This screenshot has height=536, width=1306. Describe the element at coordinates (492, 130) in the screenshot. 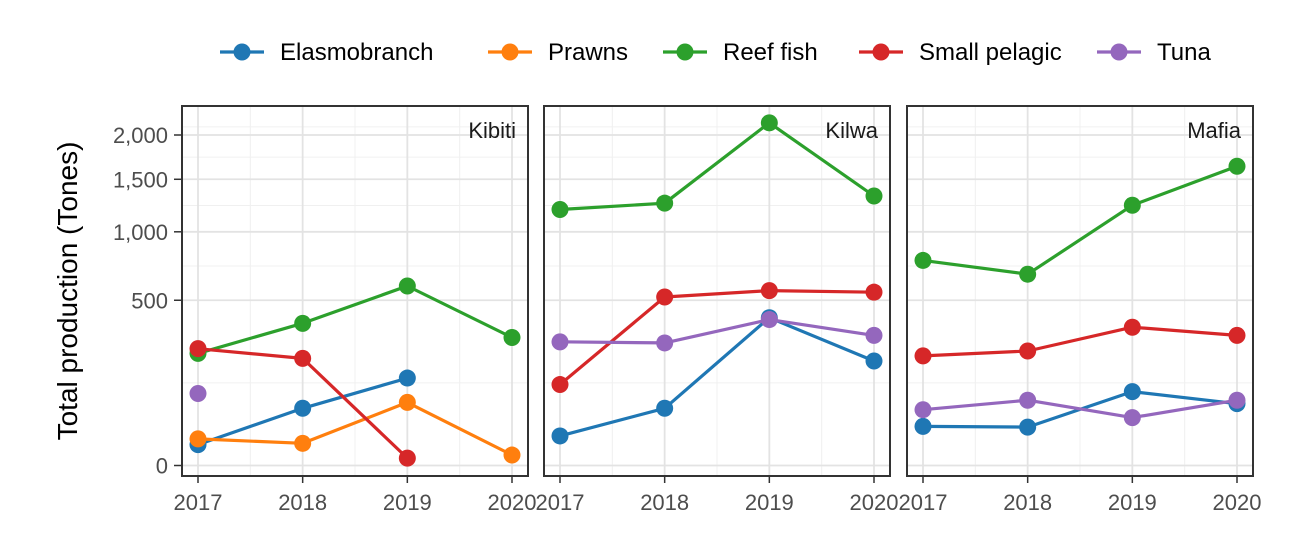

I see `panel-title: Kibiti` at that location.